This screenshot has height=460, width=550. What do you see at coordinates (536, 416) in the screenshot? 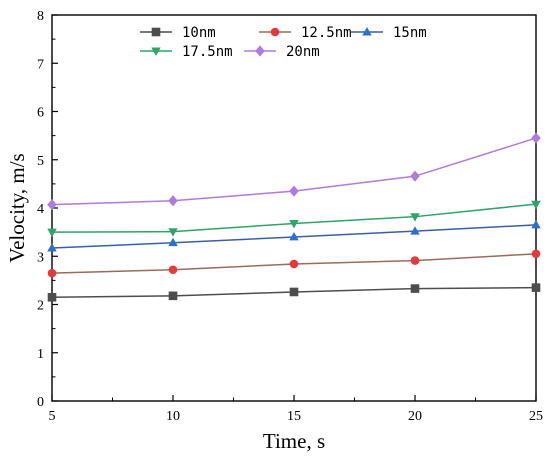
I see `x-tick-label: 25` at bounding box center [536, 416].